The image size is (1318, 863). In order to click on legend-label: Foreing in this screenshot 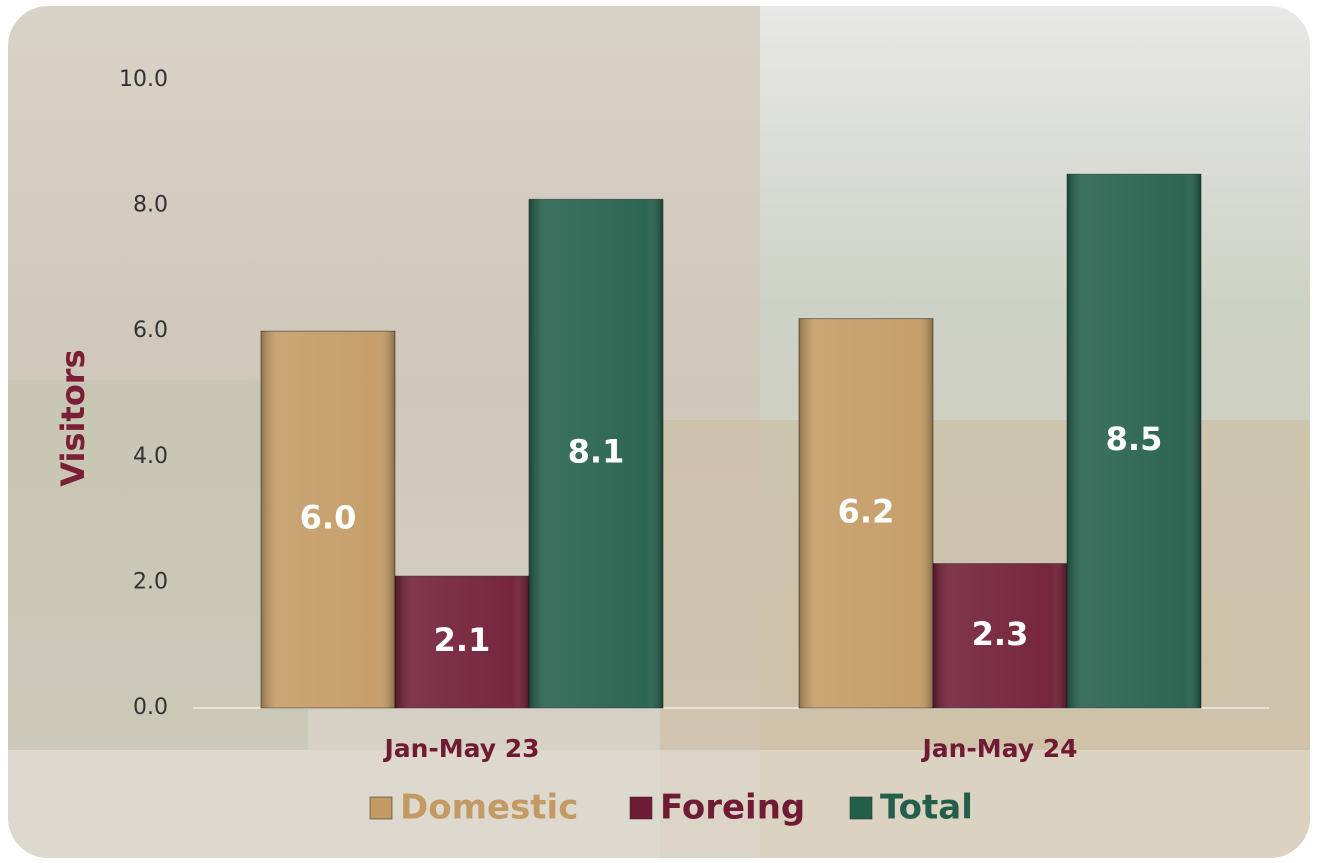, I will do `click(732, 808)`.